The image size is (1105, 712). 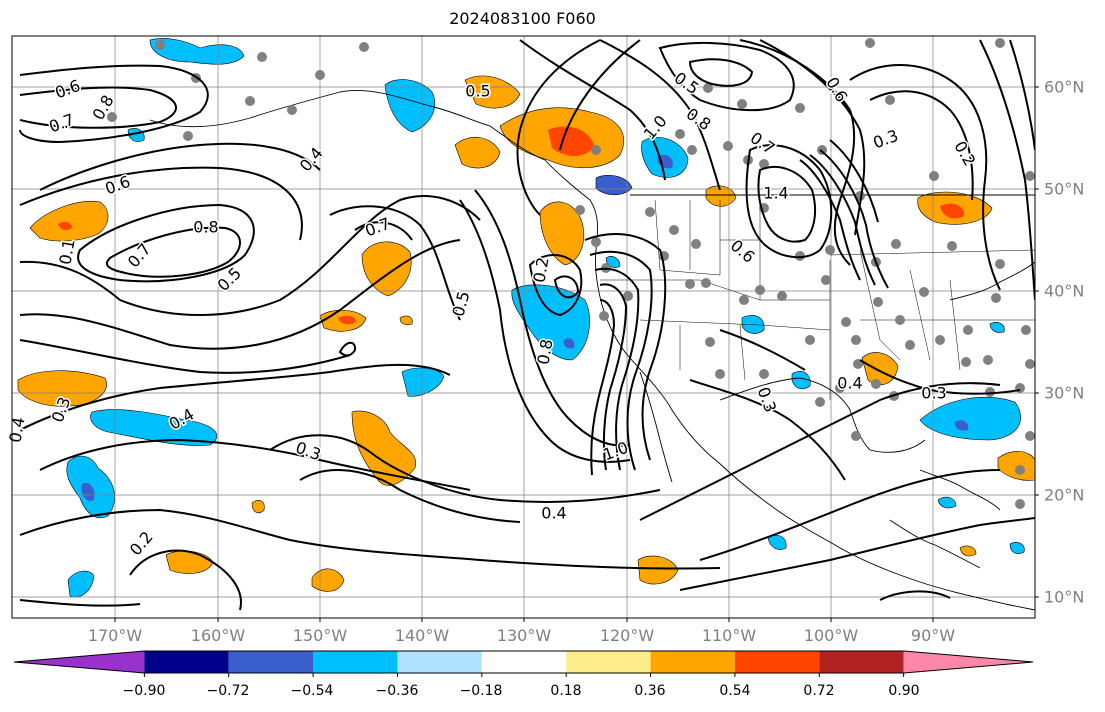 I want to click on colorbar, so click(x=523, y=663).